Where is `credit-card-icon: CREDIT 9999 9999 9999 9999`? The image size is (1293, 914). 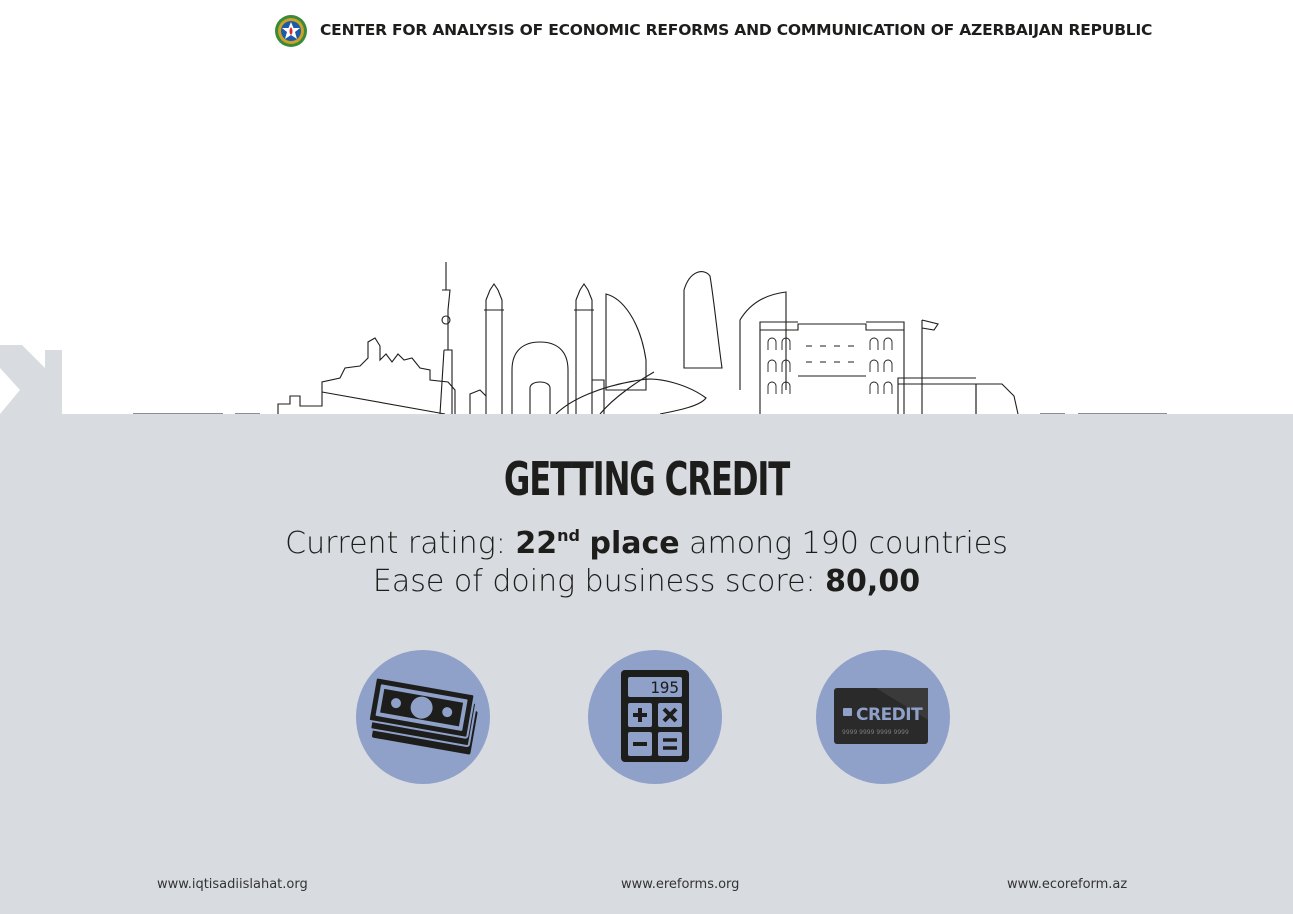
credit-card-icon: CREDIT 9999 9999 9999 9999 is located at coordinates (881, 716).